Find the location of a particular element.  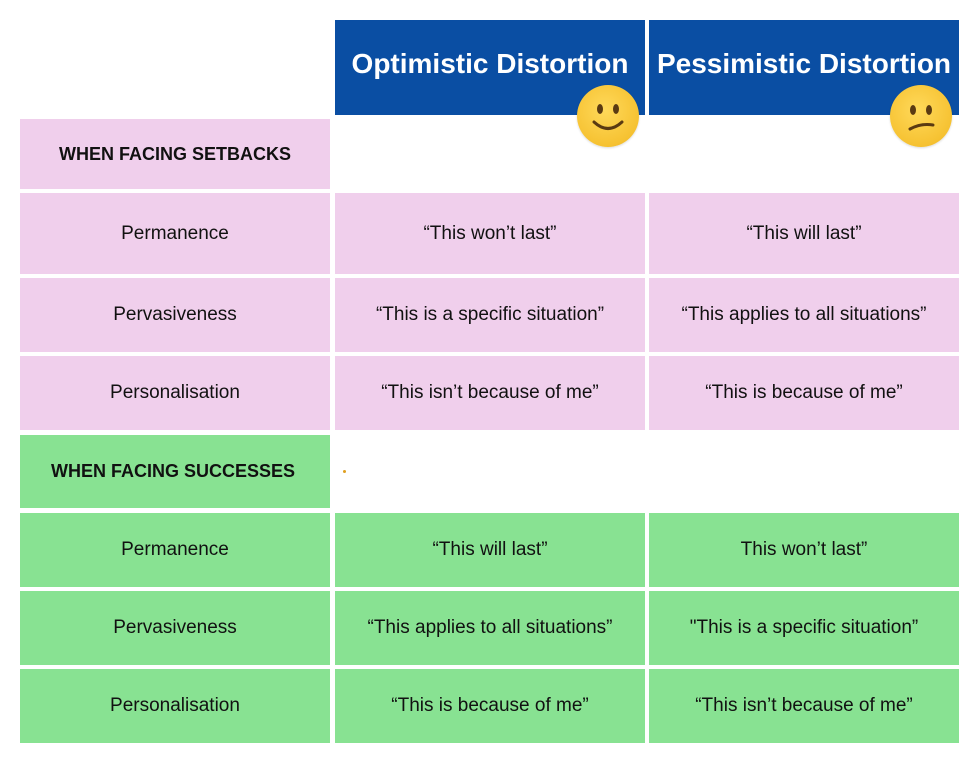

successes-section-heading: WHEN FACING SUCCESSES is located at coordinates (175, 471).